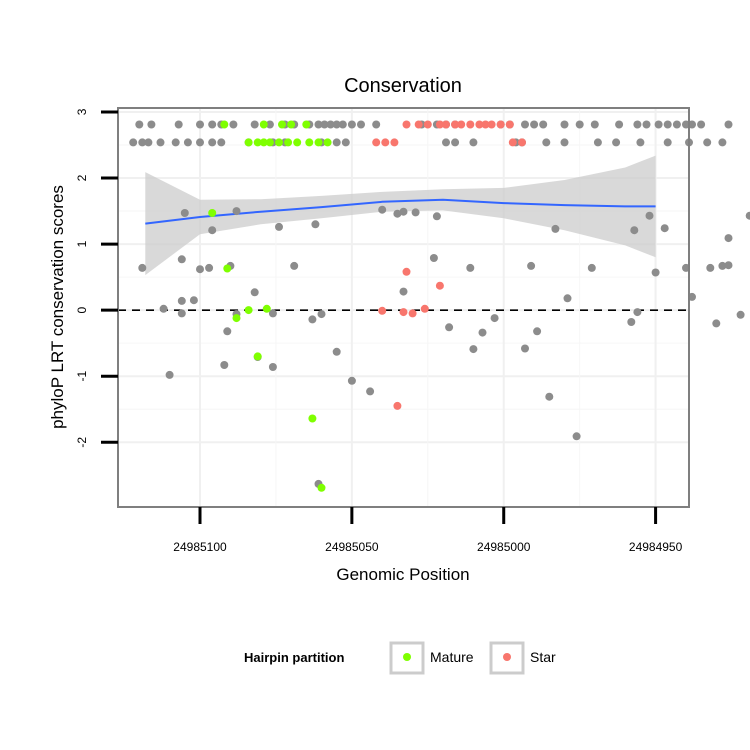 Image resolution: width=750 pixels, height=750 pixels. Describe the element at coordinates (407, 657) in the screenshot. I see `legend-swatch-mature` at that location.